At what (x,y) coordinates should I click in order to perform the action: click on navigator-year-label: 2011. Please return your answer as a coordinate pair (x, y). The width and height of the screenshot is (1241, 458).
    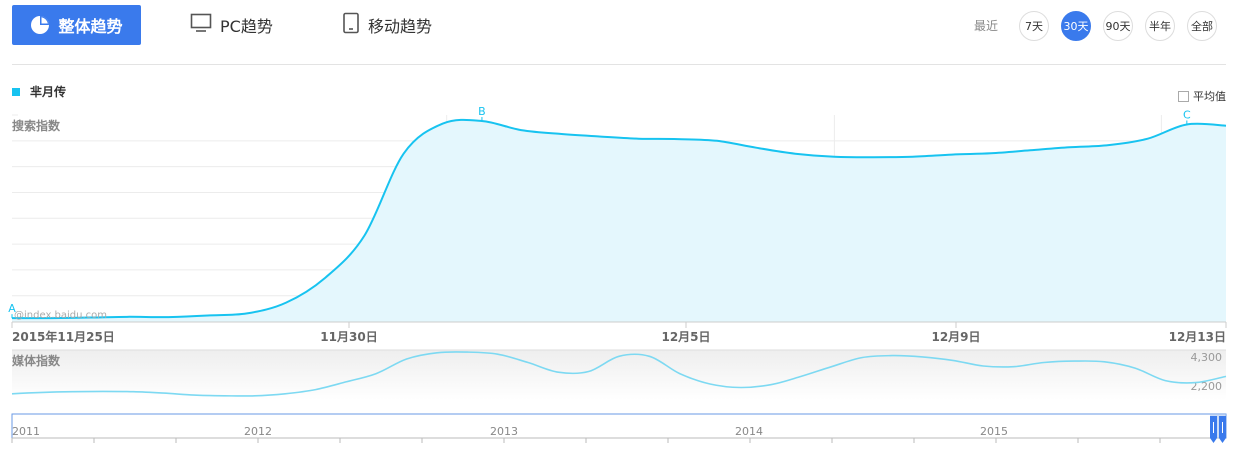
    Looking at the image, I should click on (26, 431).